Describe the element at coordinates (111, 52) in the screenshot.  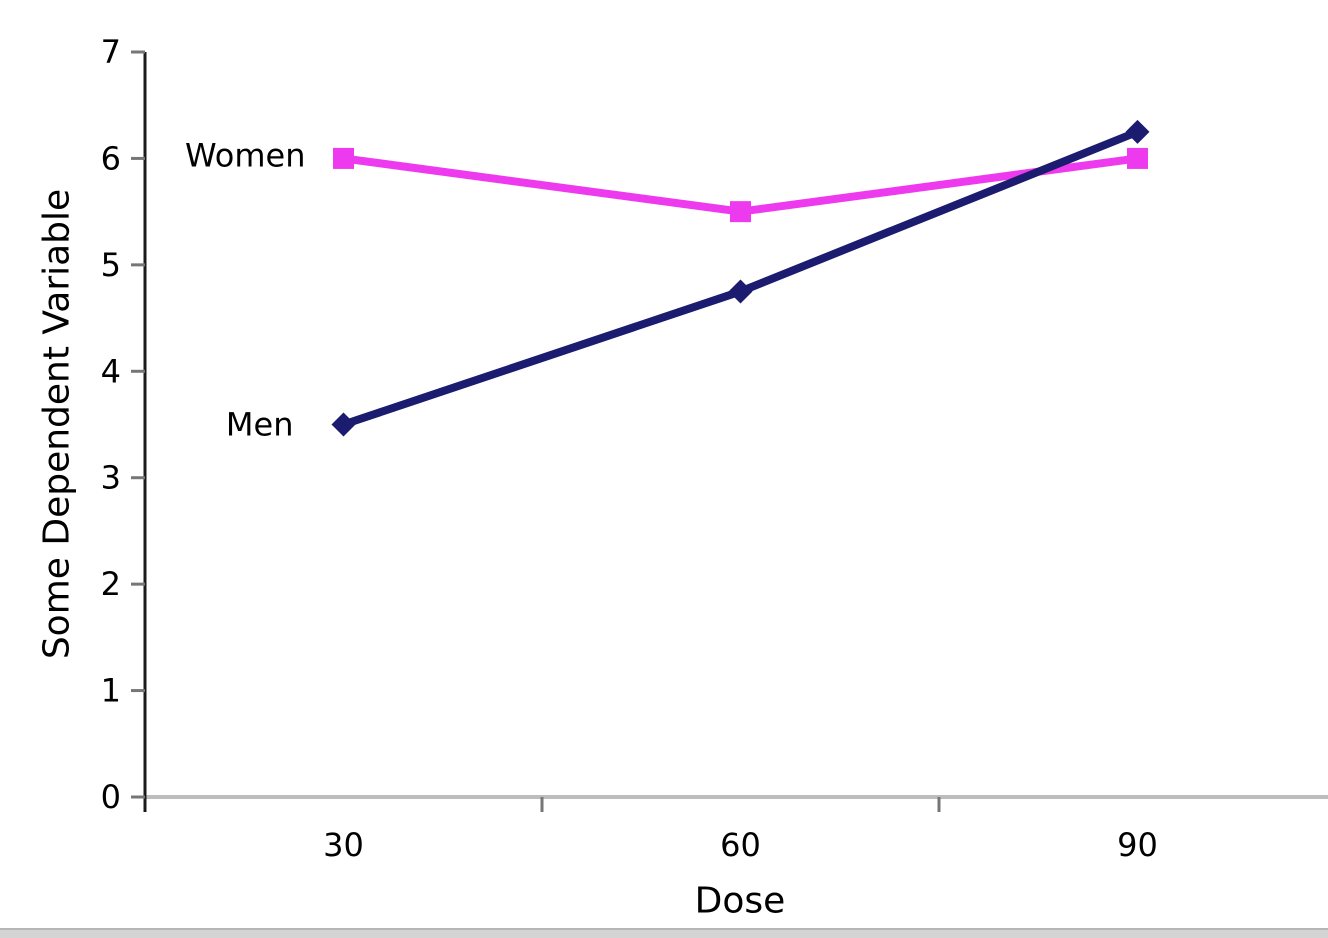
I see `y-tick-label: 7` at that location.